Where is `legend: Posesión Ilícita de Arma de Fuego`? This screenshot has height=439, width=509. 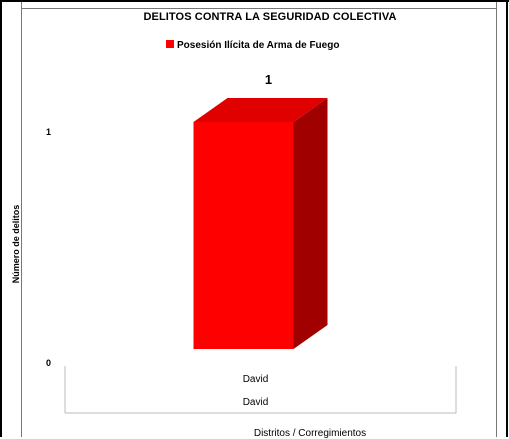
legend: Posesión Ilícita de Arma de Fuego is located at coordinates (286, 45).